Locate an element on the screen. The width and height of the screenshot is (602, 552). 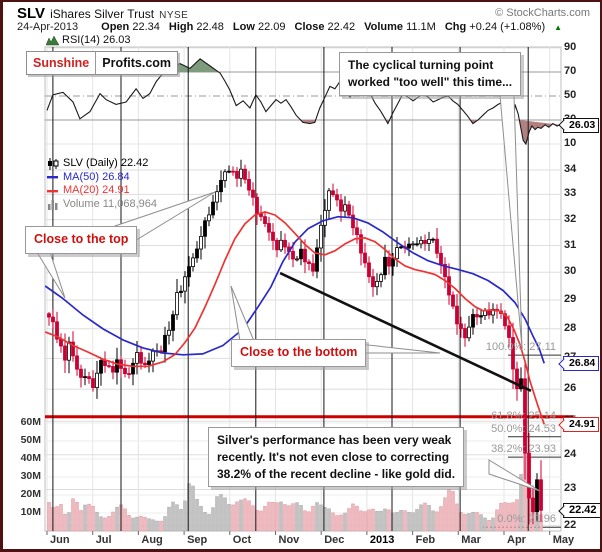
month-label: May is located at coordinates (563, 540).